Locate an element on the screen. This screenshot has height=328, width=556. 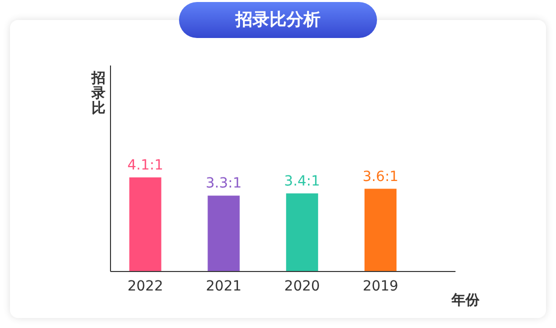
x-tick-label: 2020 is located at coordinates (302, 286).